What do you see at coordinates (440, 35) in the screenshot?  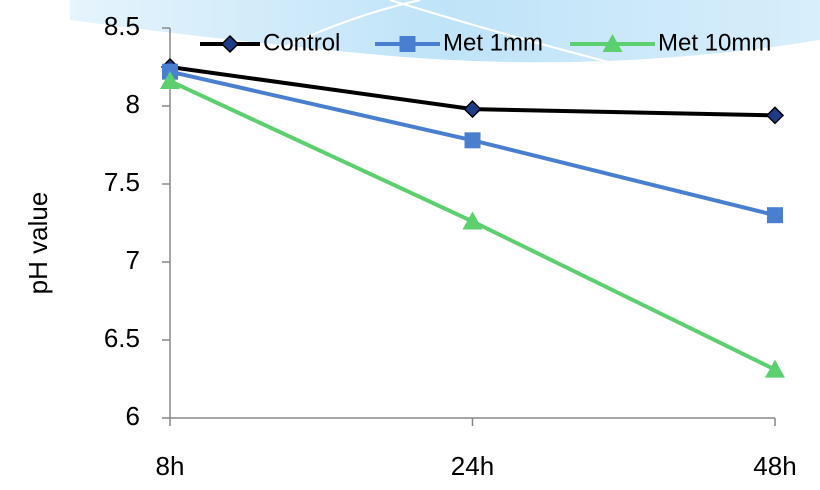 I see `background-wave-line` at bounding box center [440, 35].